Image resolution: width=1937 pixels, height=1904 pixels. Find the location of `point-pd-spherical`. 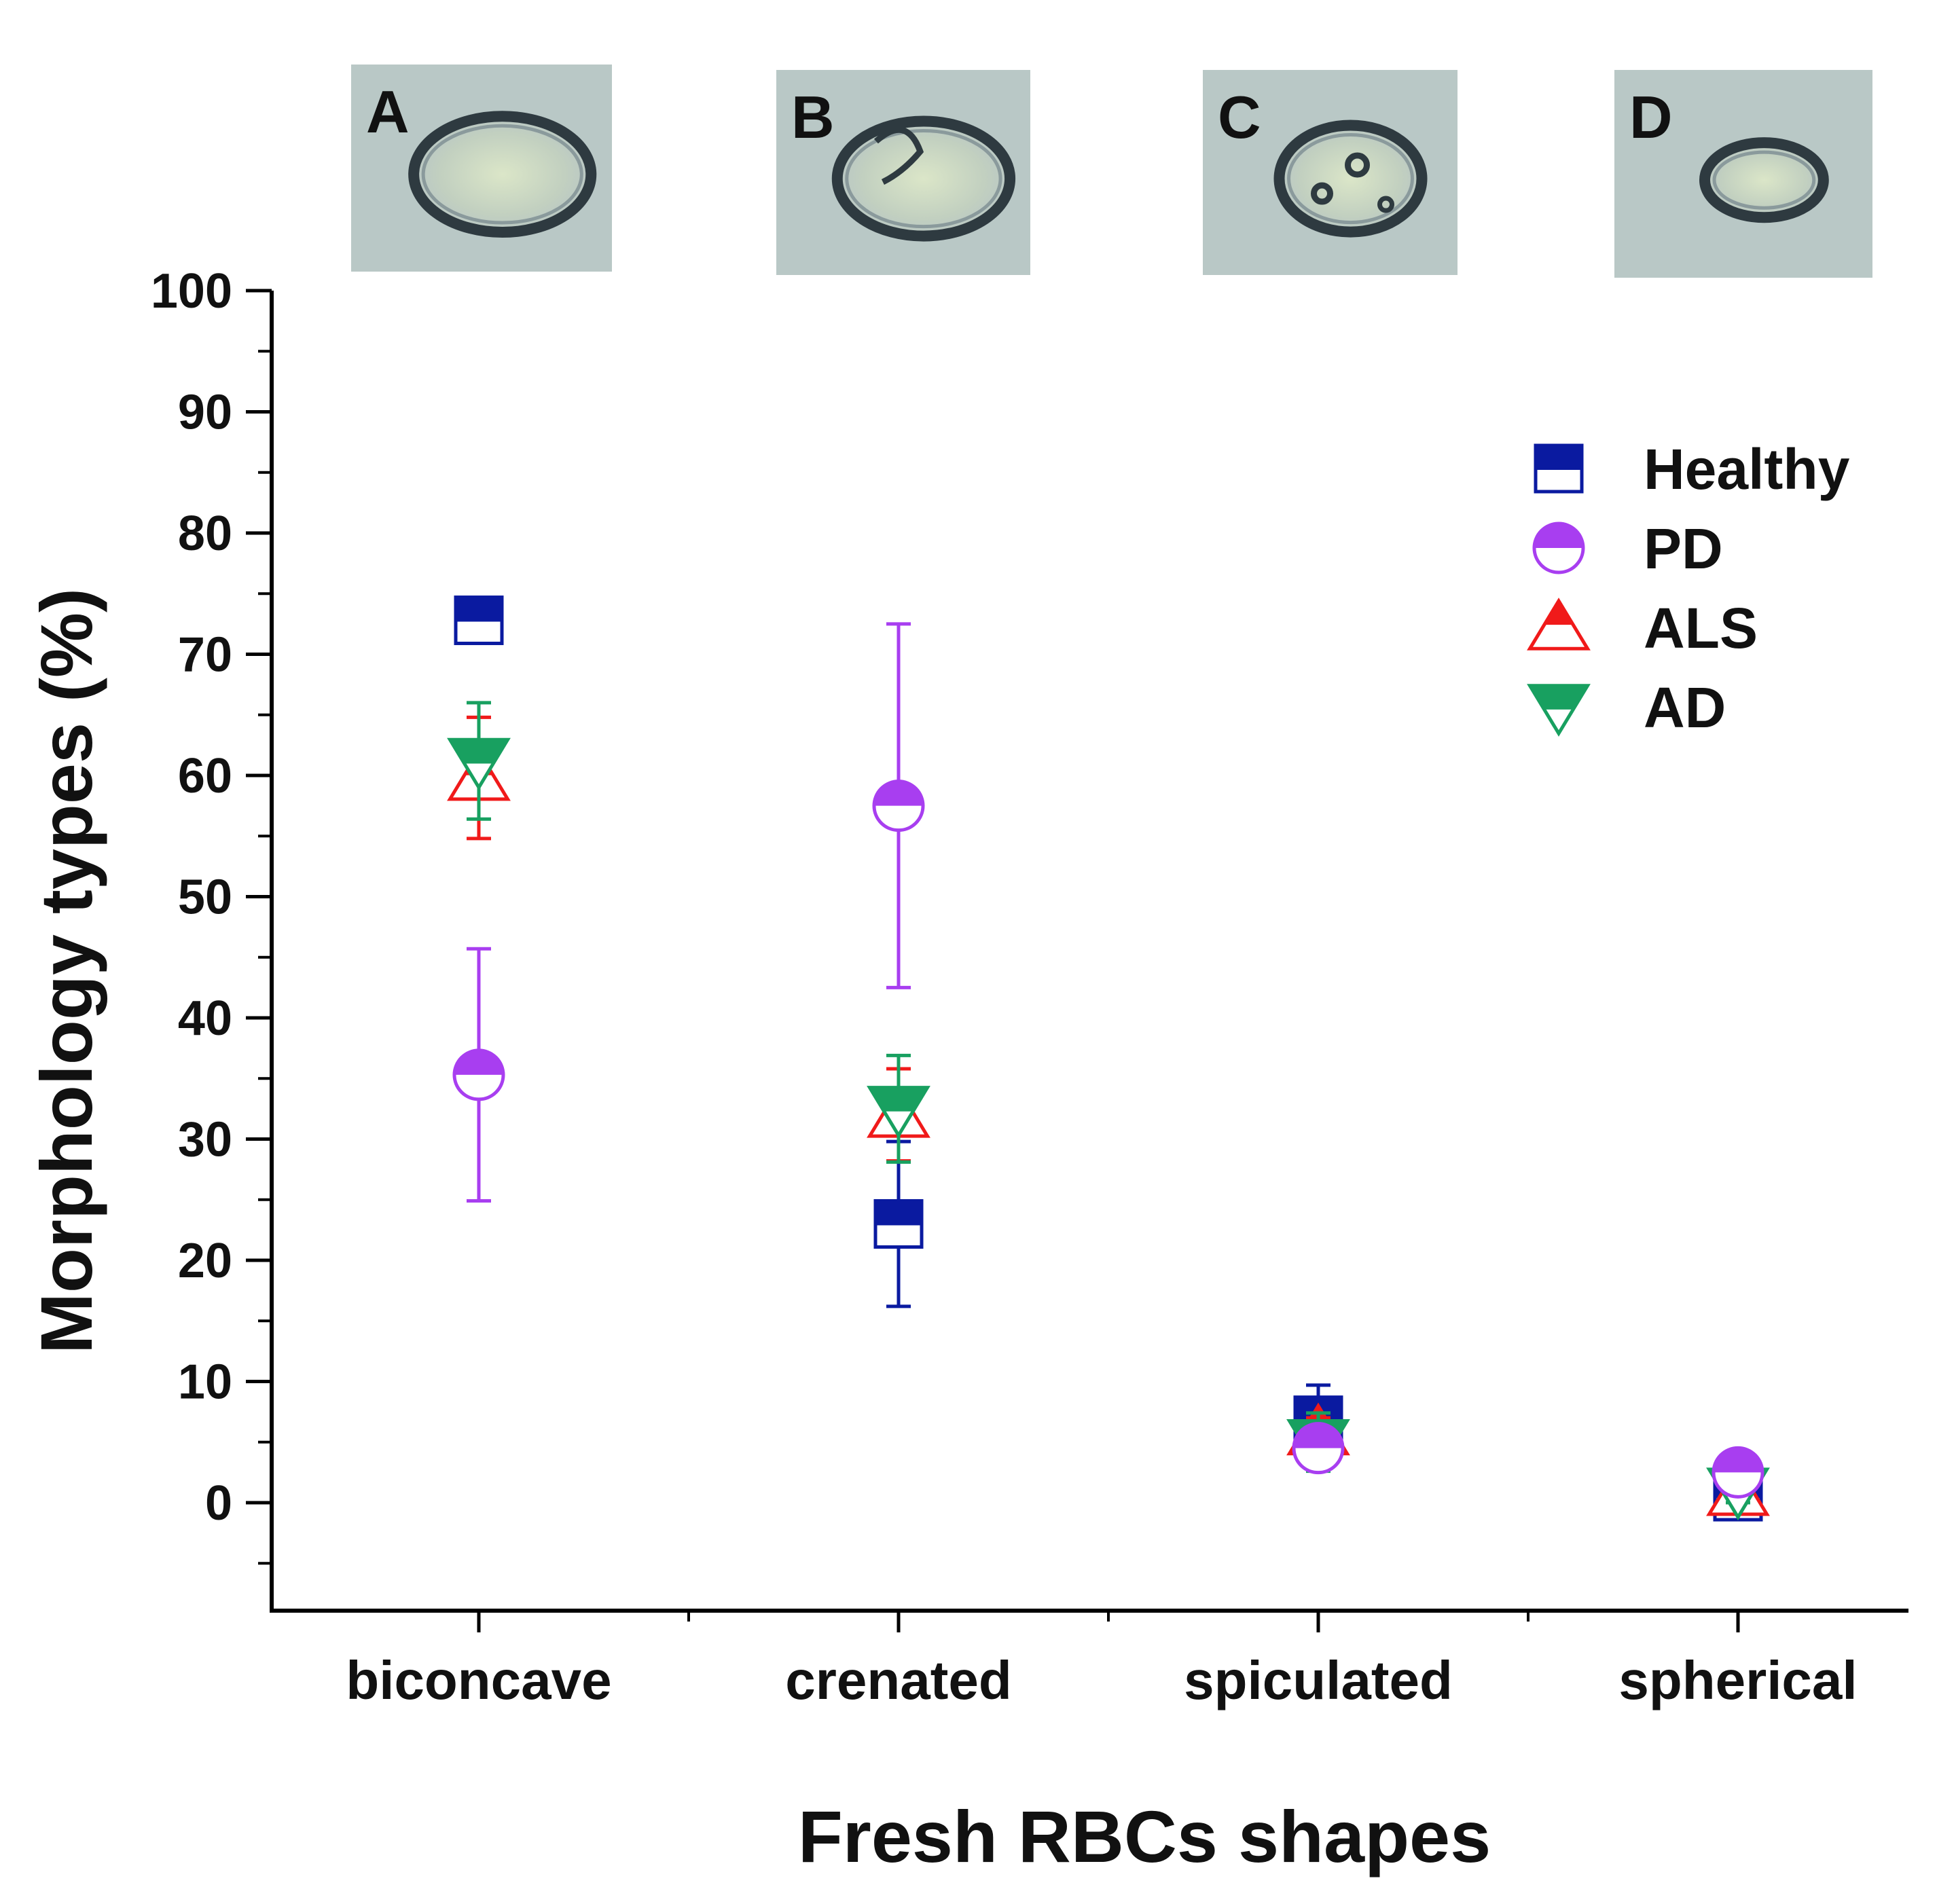

point-pd-spherical is located at coordinates (1738, 1473).